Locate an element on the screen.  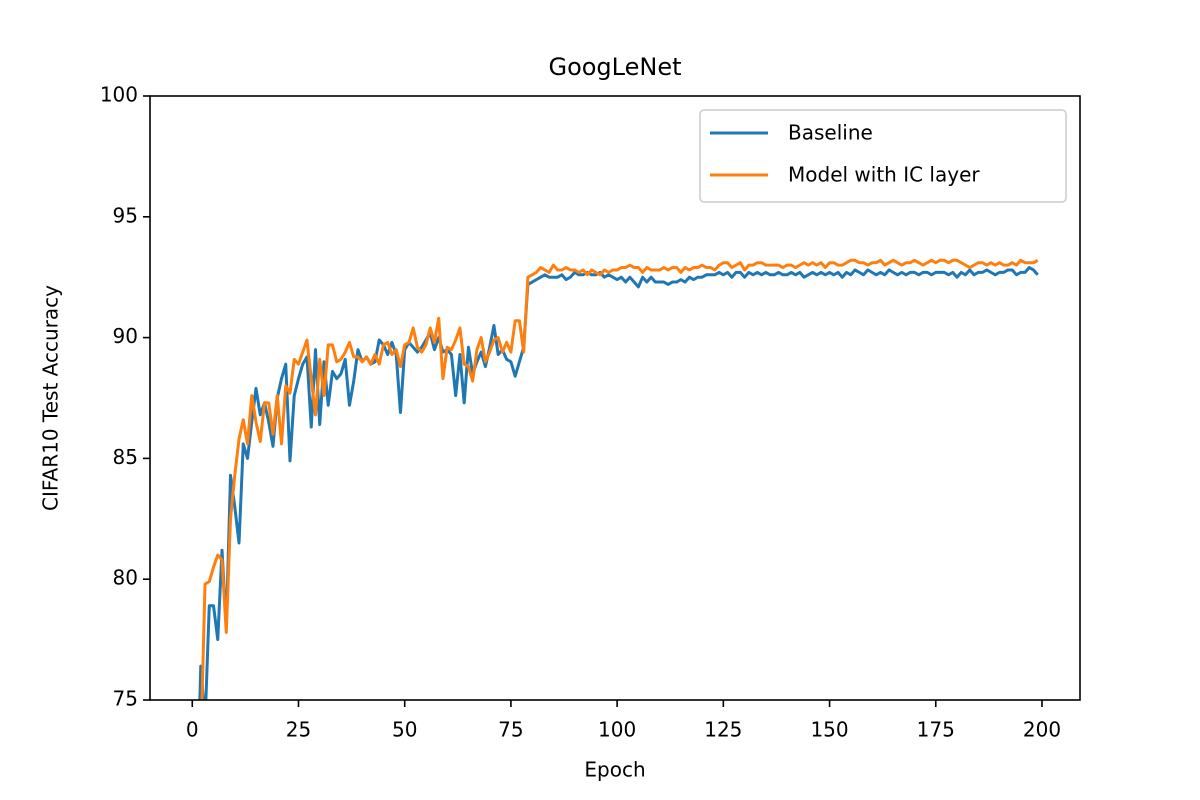
y-tick-label: 75 is located at coordinates (125, 699).